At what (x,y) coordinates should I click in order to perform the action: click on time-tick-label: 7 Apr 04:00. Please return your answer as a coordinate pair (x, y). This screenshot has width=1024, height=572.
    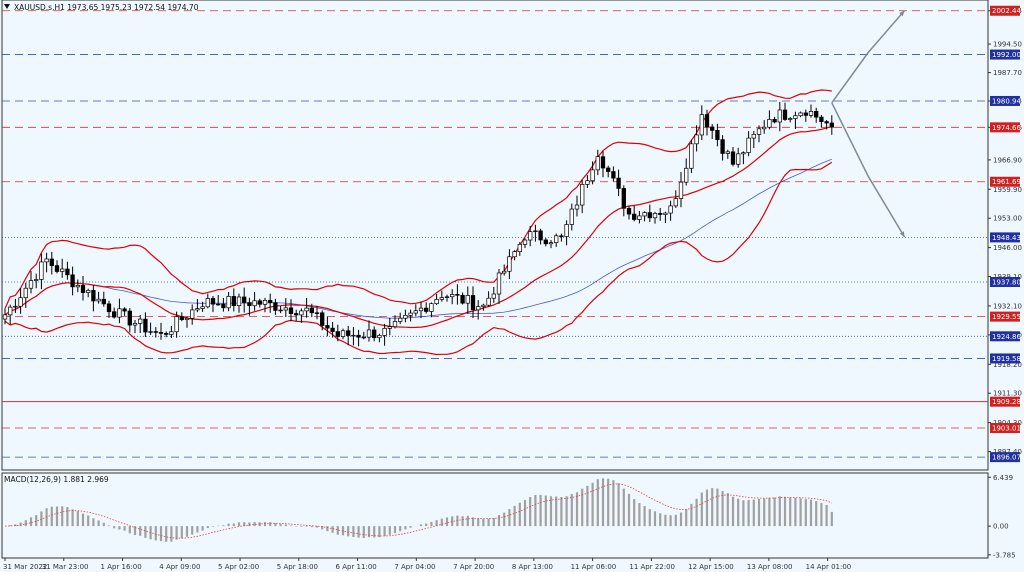
    Looking at the image, I should click on (414, 567).